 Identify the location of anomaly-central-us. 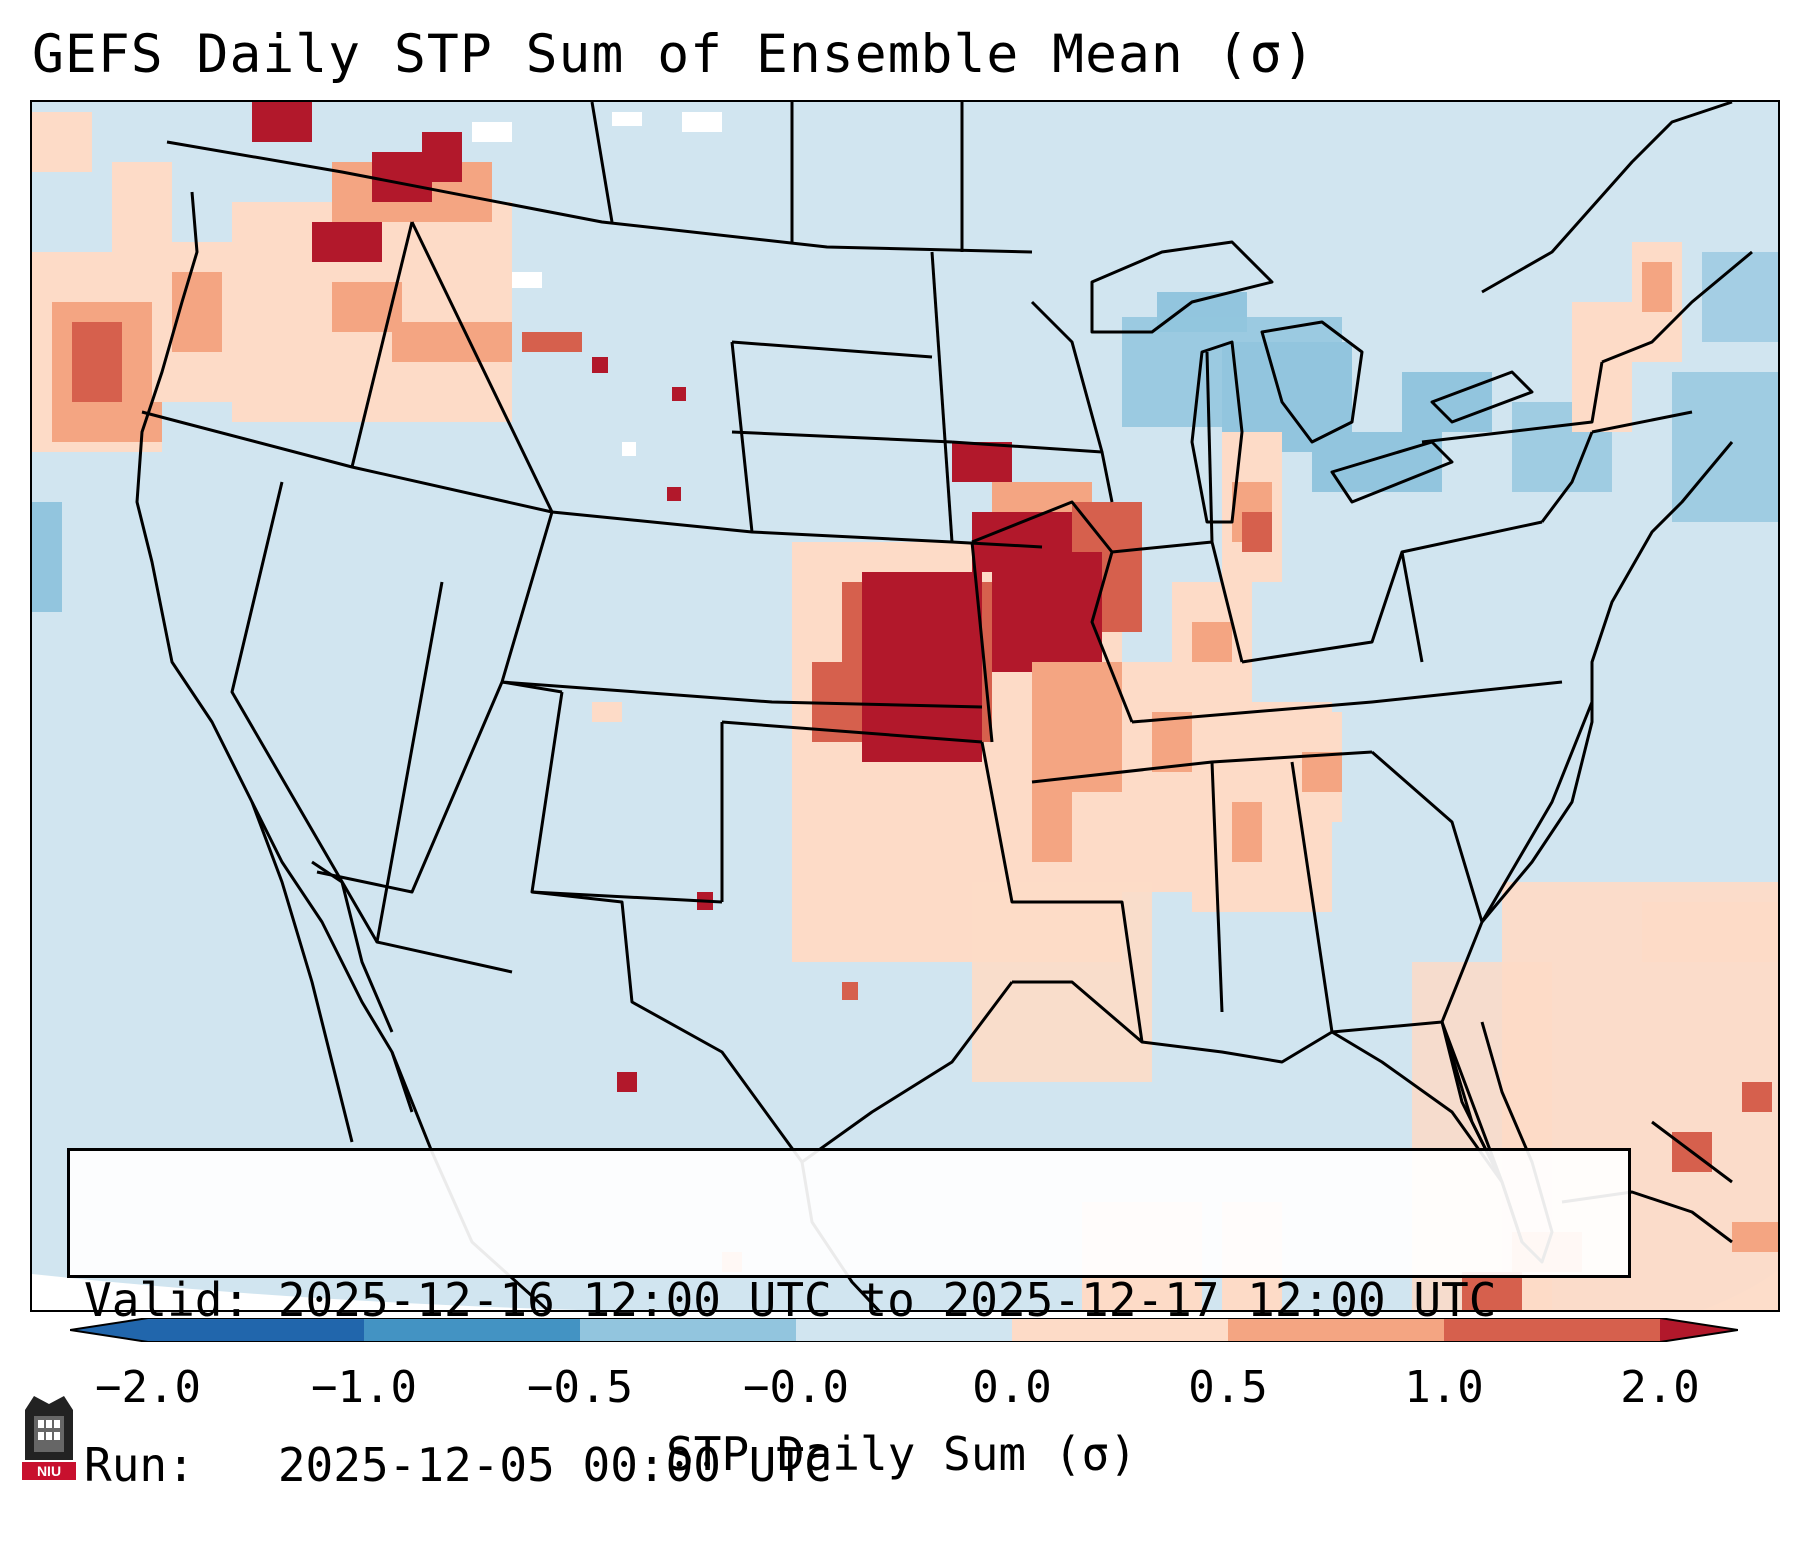
(1037, 697).